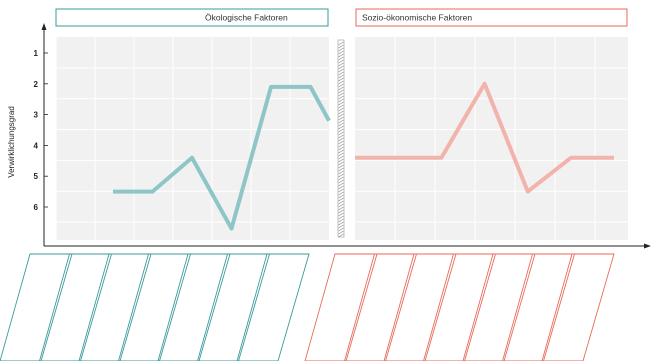 The image size is (656, 361). What do you see at coordinates (11, 142) in the screenshot?
I see `y-axis-label: Verwirklichungsgrad` at bounding box center [11, 142].